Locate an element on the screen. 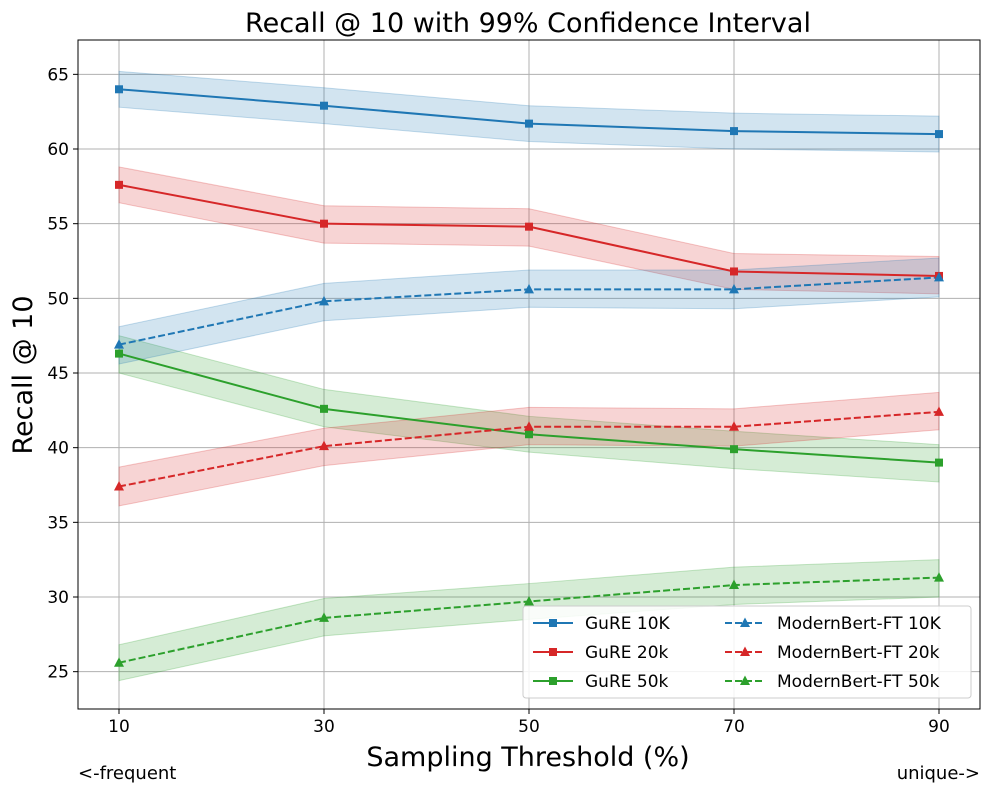 The height and width of the screenshot is (795, 989). x-axis-ticks: 10 30 50 70 90 is located at coordinates (529, 723).